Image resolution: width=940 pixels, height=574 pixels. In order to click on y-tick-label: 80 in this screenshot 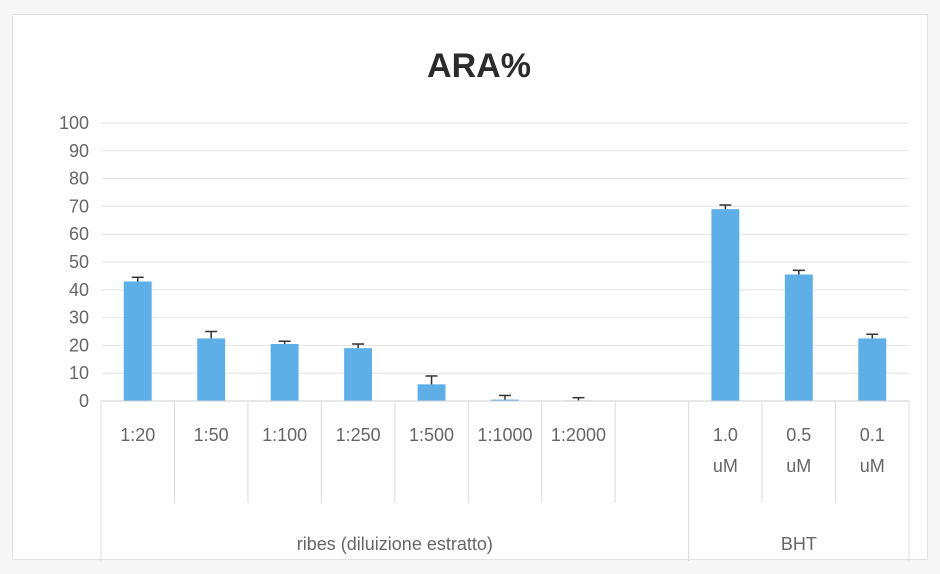, I will do `click(79, 179)`.